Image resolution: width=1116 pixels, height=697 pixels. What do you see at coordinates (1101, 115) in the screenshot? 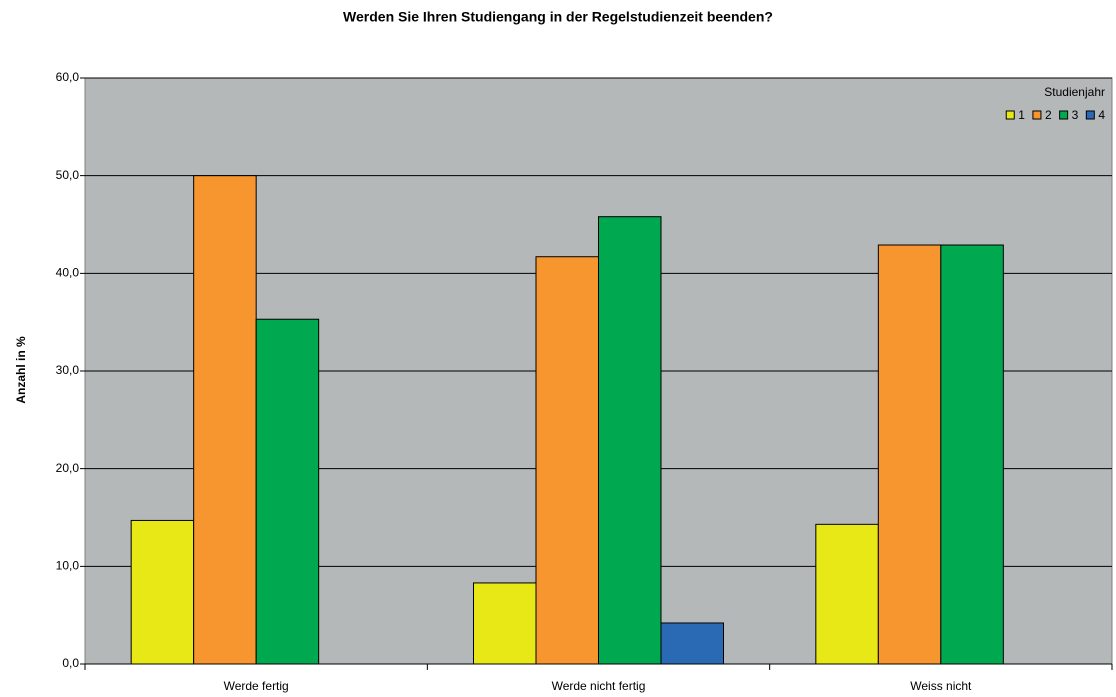
I see `legend-label: 4` at bounding box center [1101, 115].